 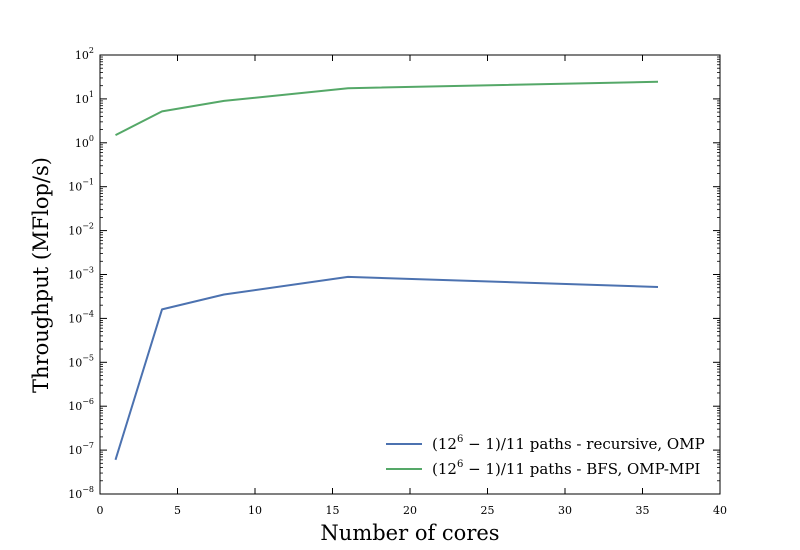 I want to click on x-tick-label: 5, so click(x=177, y=510).